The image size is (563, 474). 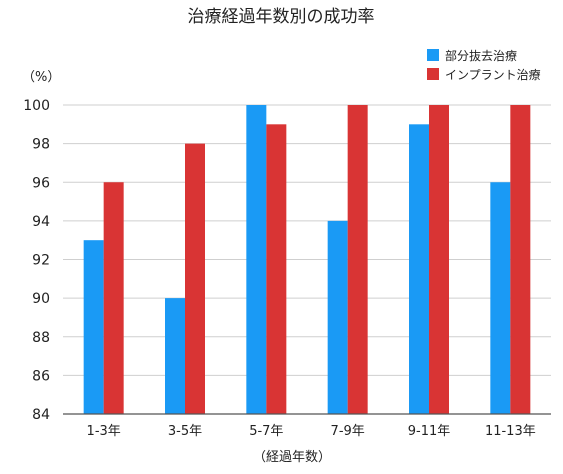 What do you see at coordinates (41, 415) in the screenshot?
I see `y-tick-label: 84` at bounding box center [41, 415].